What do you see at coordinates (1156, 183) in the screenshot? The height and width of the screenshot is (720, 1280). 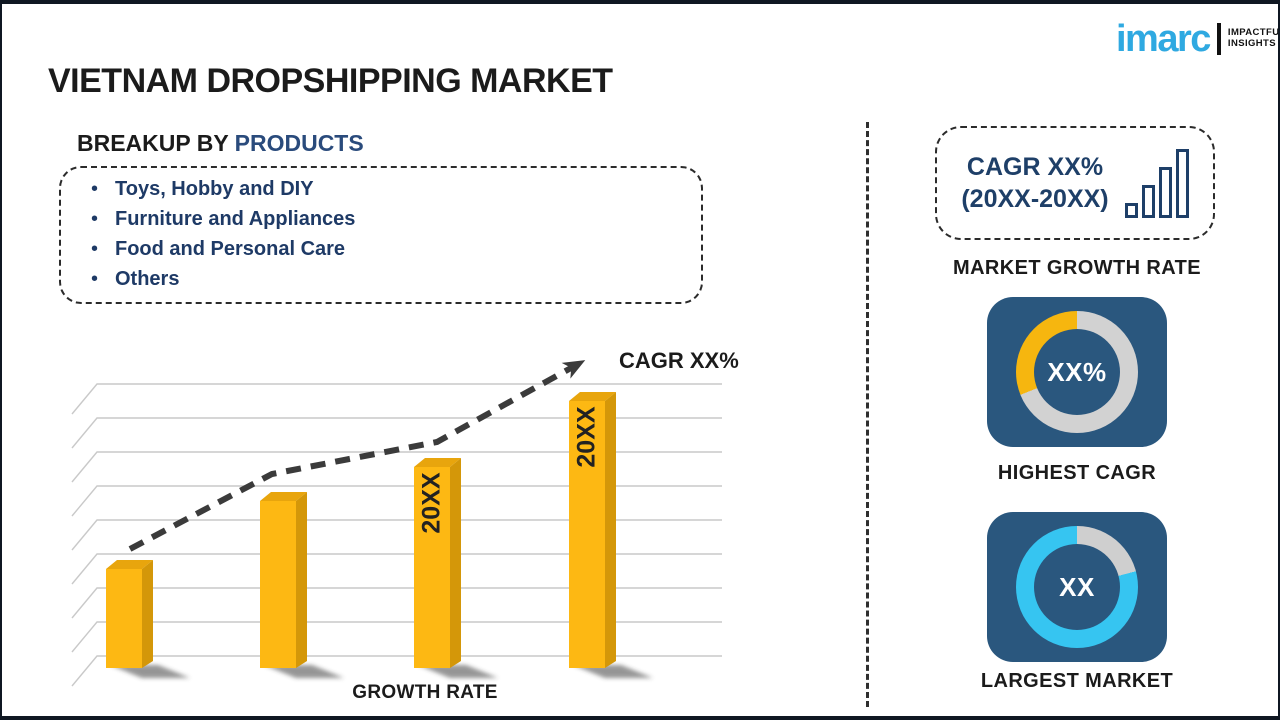 I see `growing-bar-chart-icon` at bounding box center [1156, 183].